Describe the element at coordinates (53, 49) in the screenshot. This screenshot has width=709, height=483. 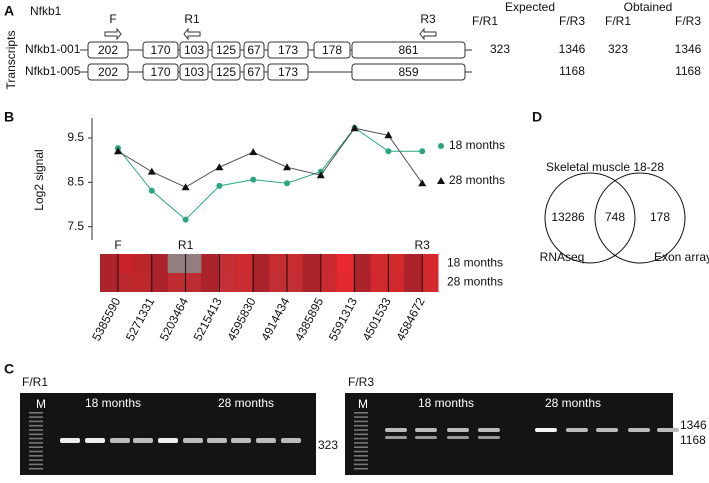
I see `transcript-name: Nfkb1-001` at that location.